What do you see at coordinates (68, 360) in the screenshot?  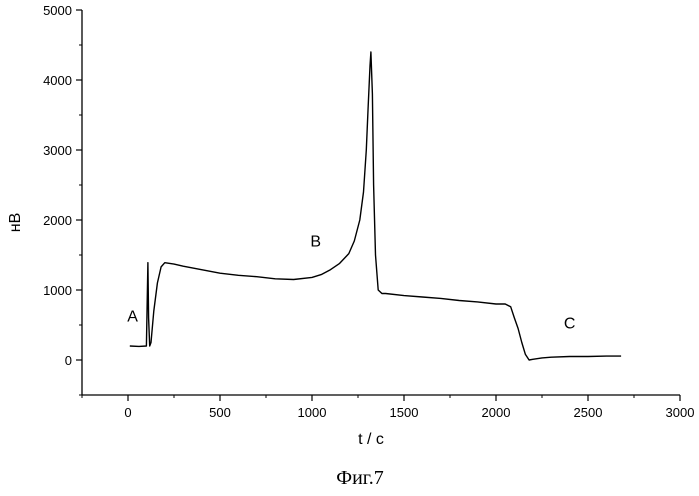 I see `y-tick-label: 0` at bounding box center [68, 360].